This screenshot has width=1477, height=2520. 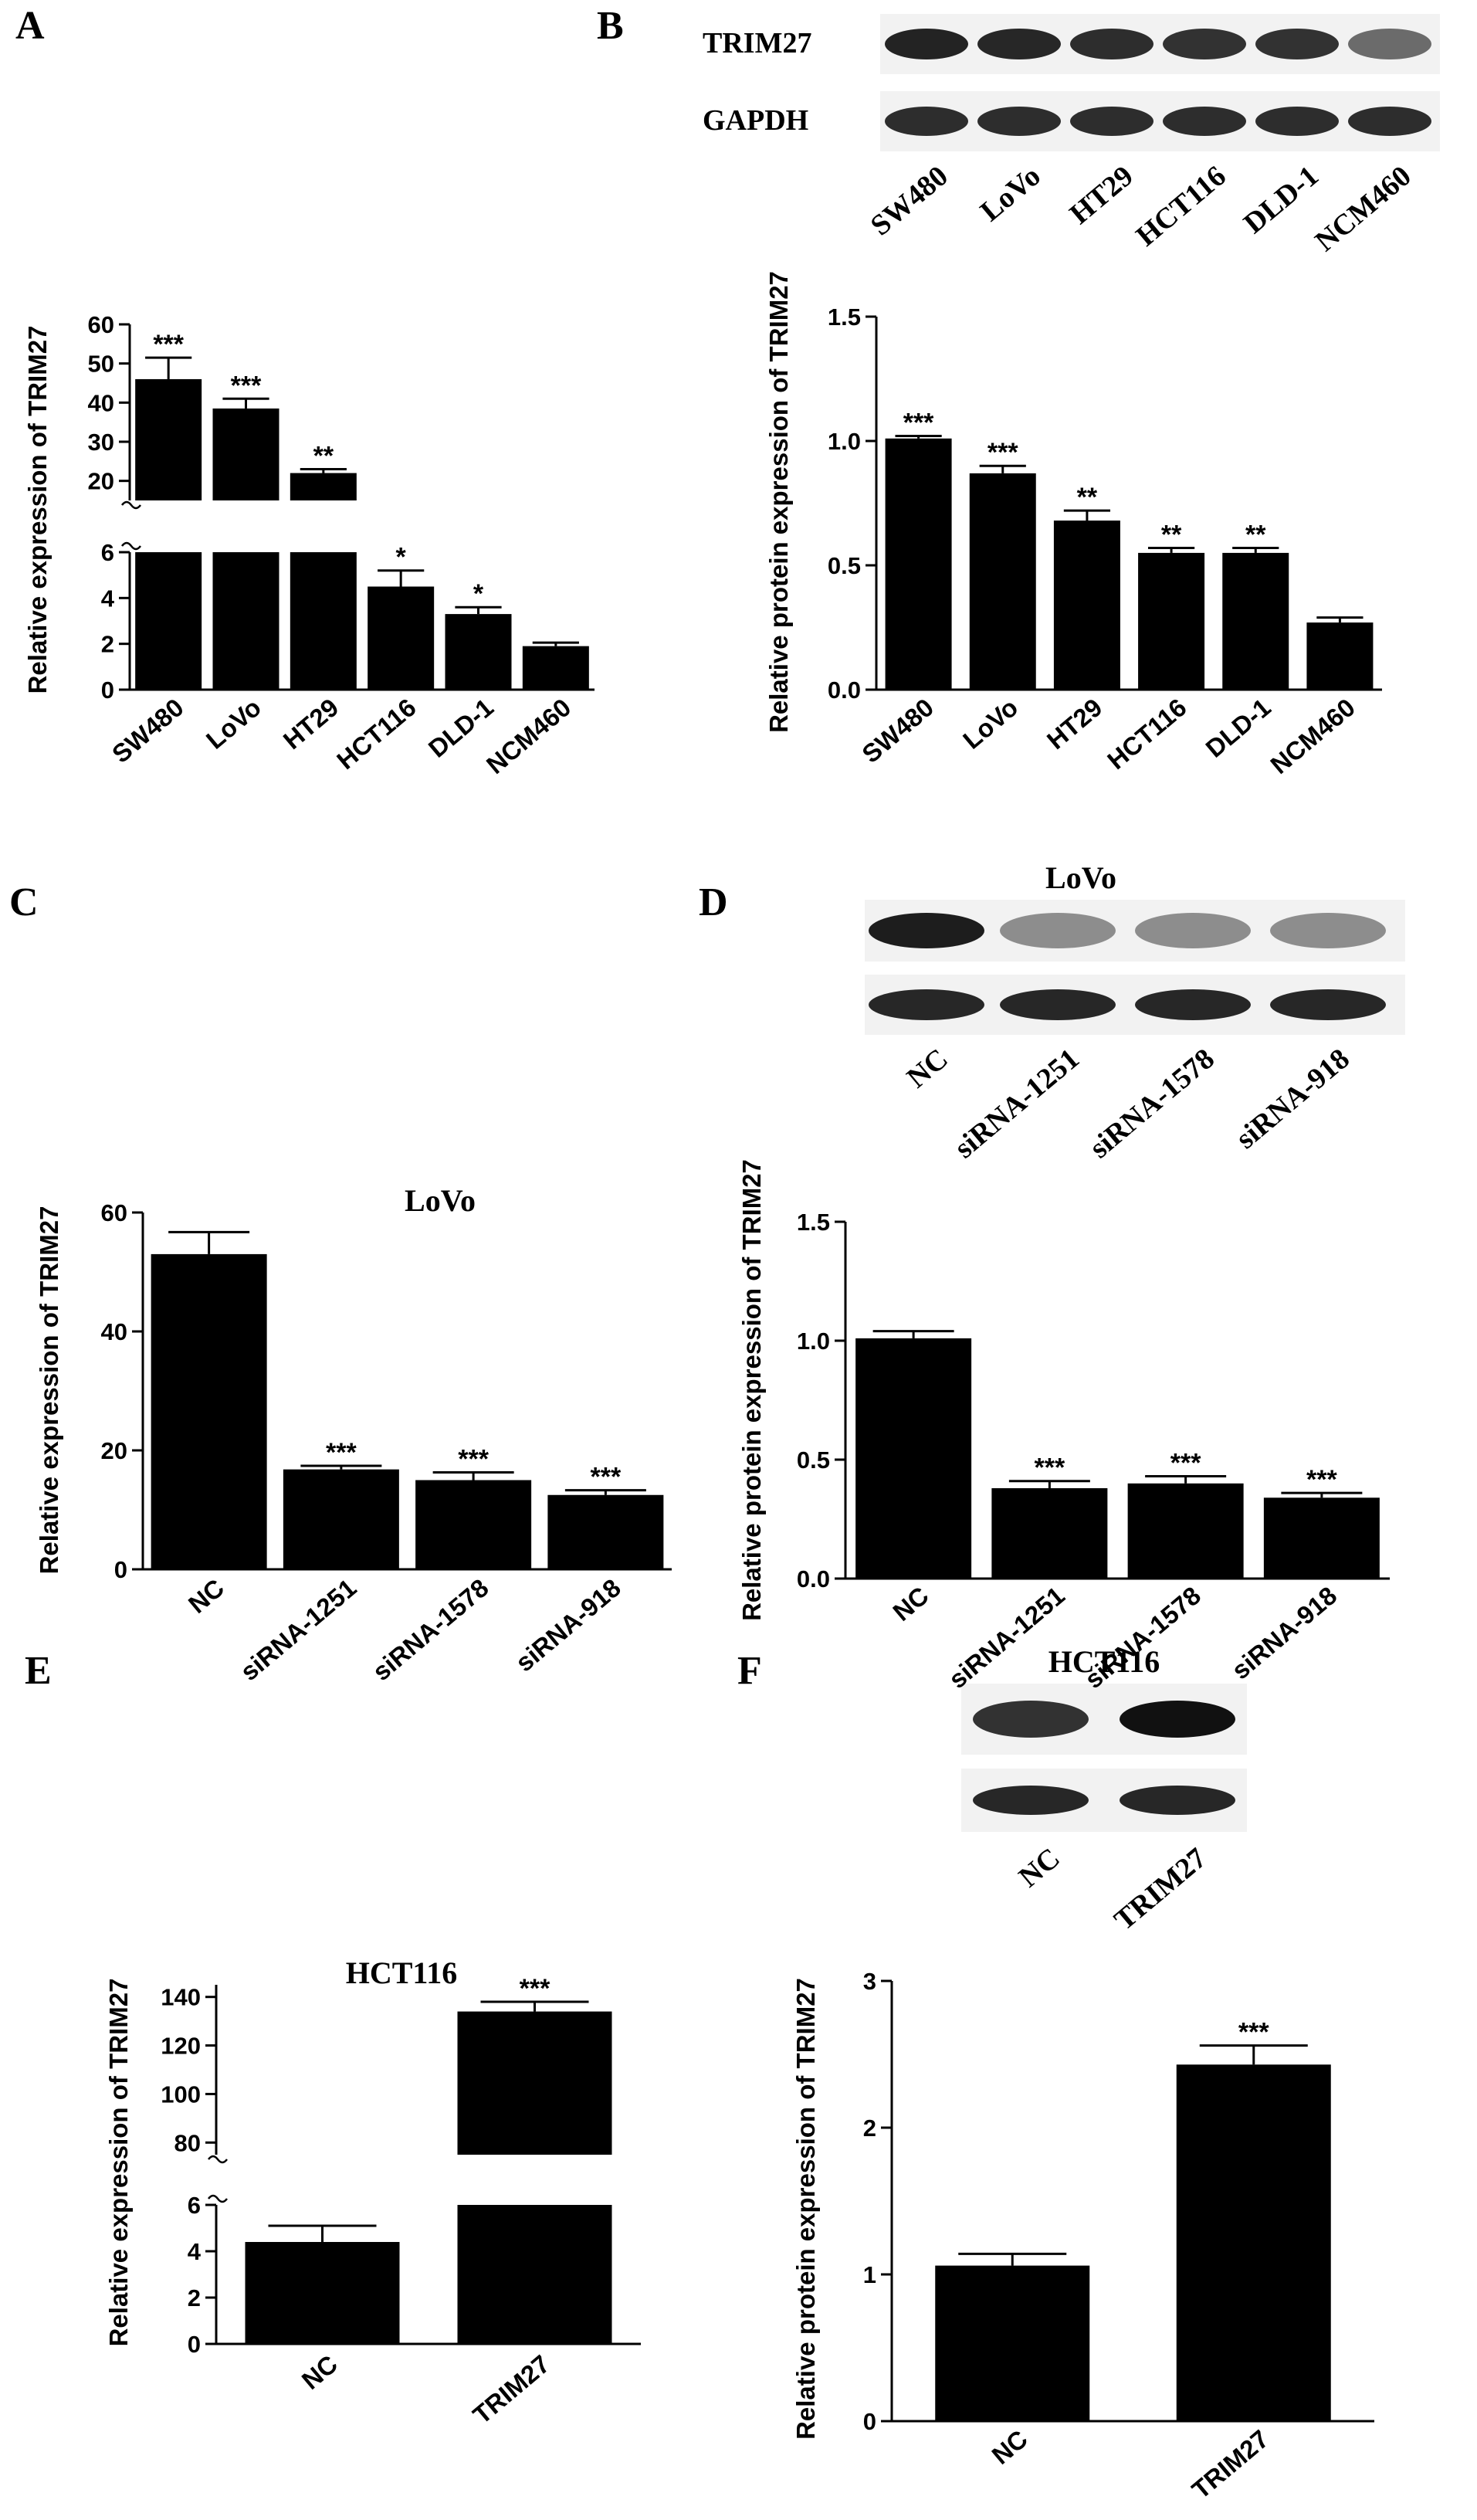 I want to click on chart-b-y-tick-label: 0.5, so click(x=844, y=565).